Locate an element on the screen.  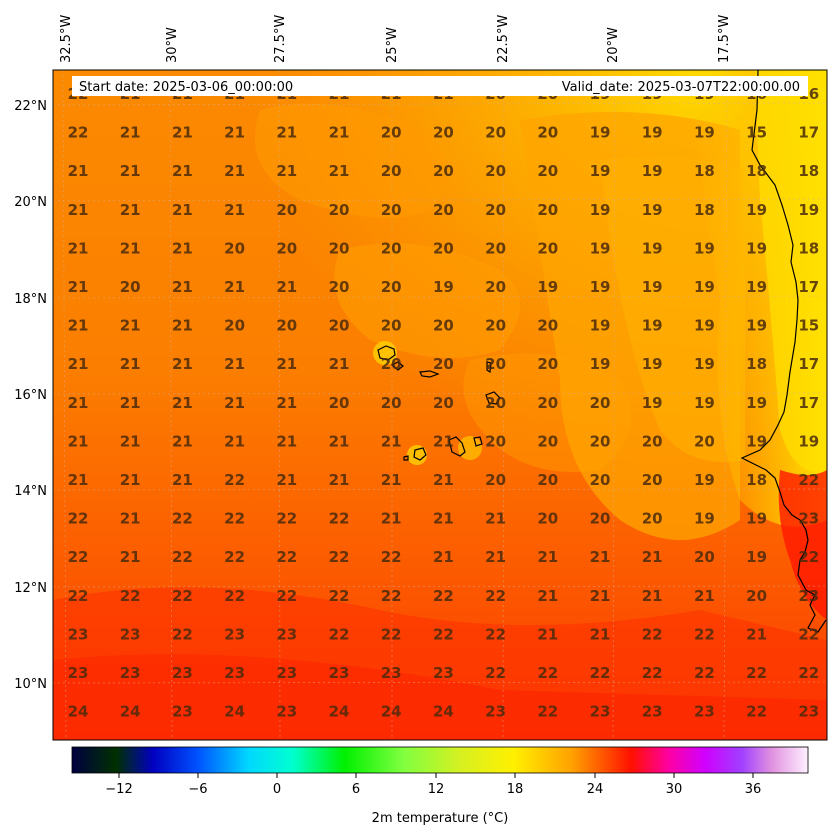
longitude-label: 32.5°W is located at coordinates (66, 39).